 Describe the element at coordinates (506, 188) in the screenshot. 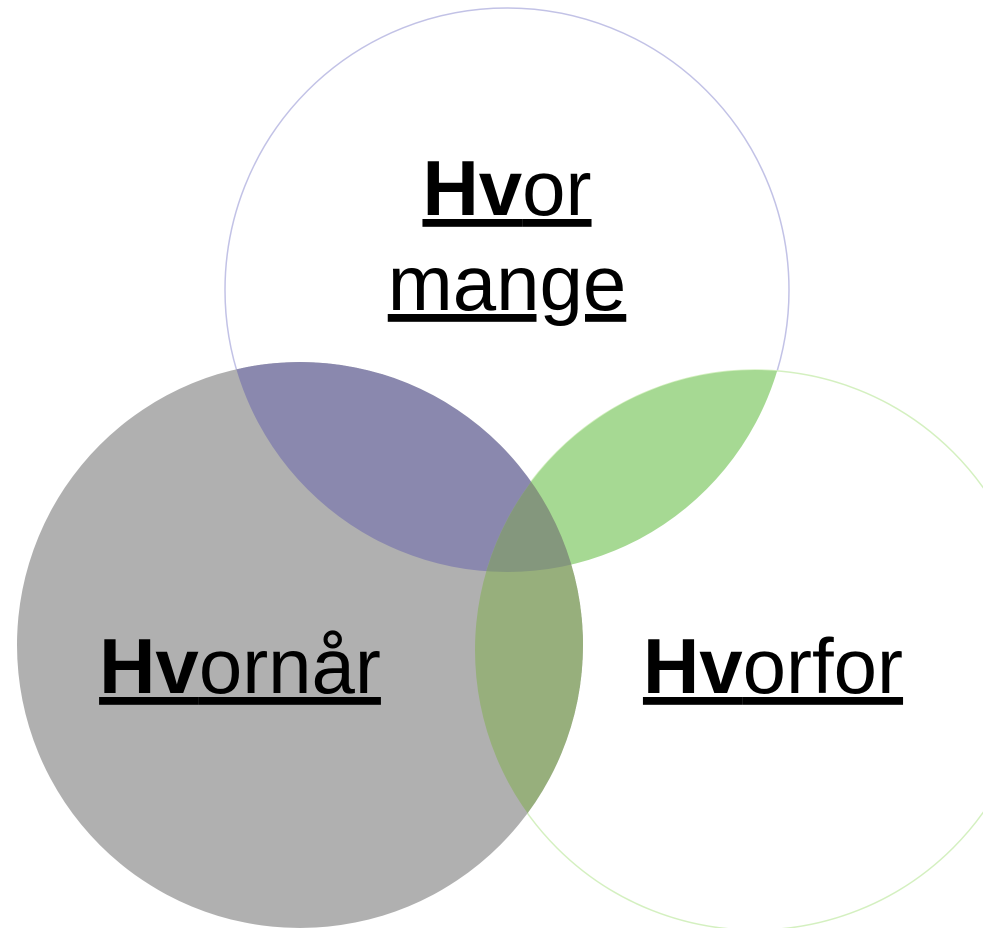

I see `label-top-1: Hvor` at that location.